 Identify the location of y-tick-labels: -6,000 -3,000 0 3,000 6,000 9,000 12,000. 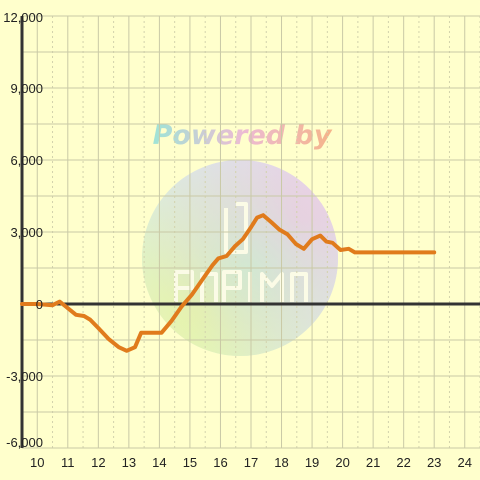
(23, 230).